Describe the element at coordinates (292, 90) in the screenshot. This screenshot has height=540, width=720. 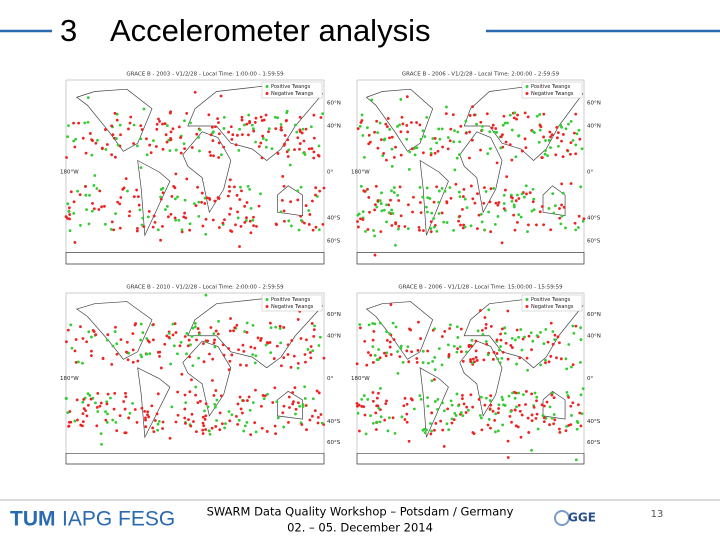
I see `legend-box` at that location.